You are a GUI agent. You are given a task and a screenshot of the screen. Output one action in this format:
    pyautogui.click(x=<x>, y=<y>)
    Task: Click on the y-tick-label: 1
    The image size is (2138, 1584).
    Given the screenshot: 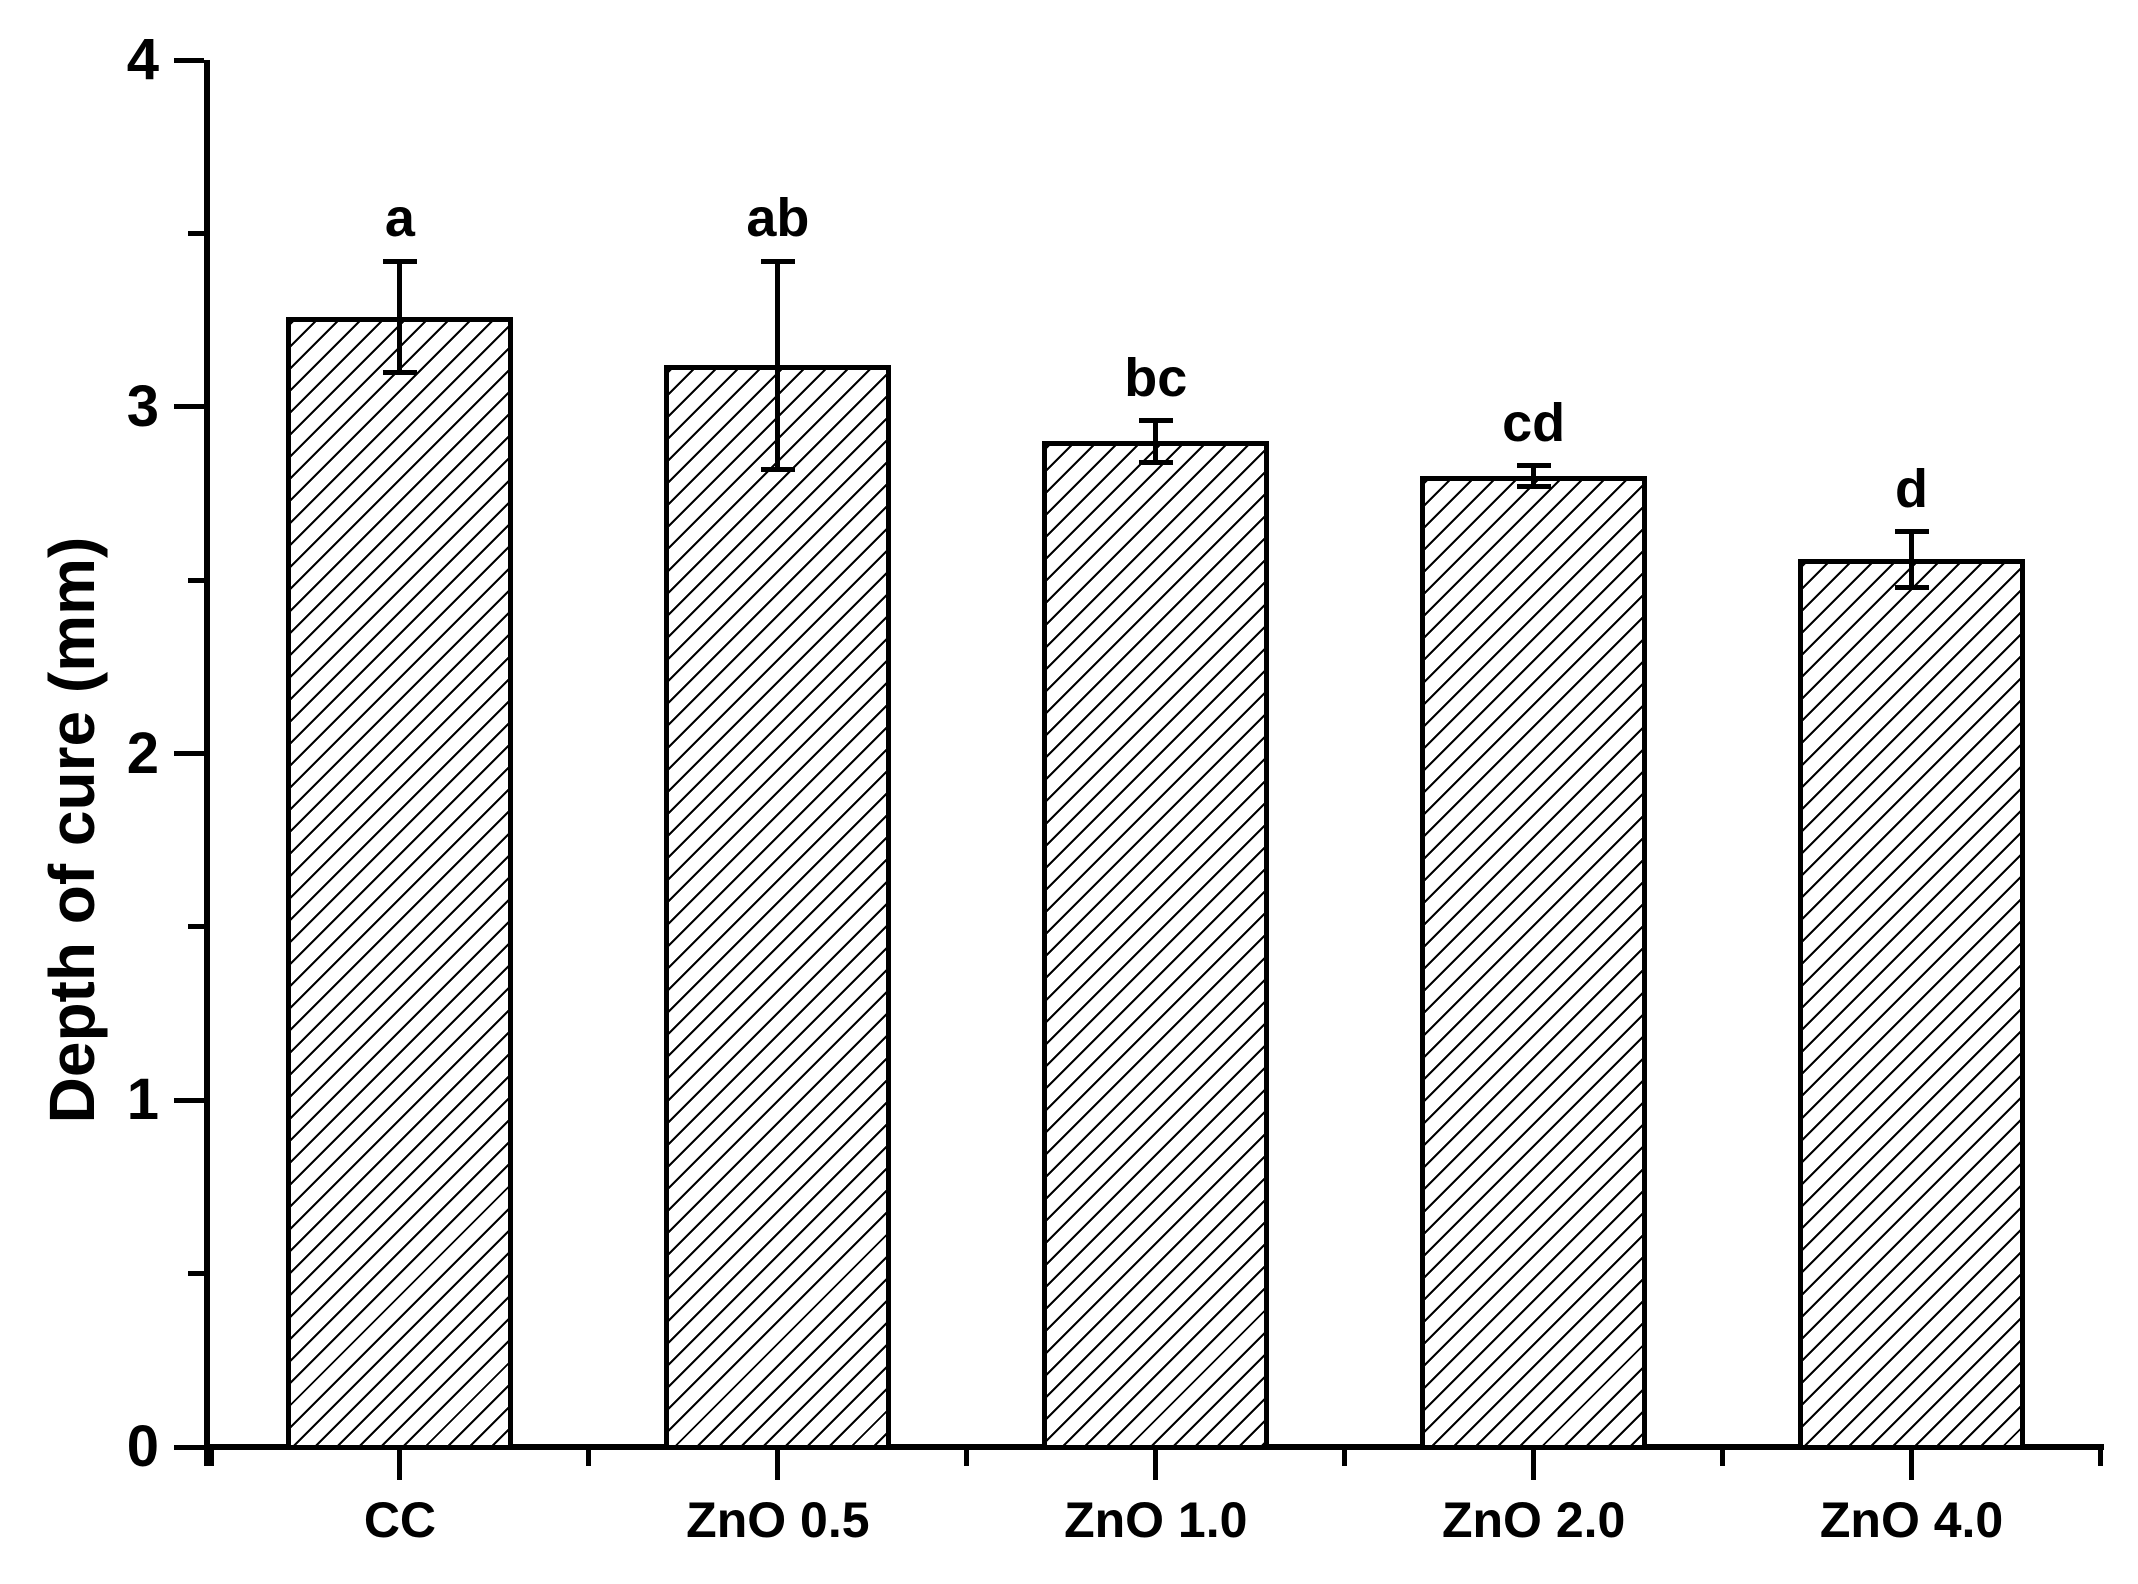 What is the action you would take?
    pyautogui.click(x=142, y=1100)
    